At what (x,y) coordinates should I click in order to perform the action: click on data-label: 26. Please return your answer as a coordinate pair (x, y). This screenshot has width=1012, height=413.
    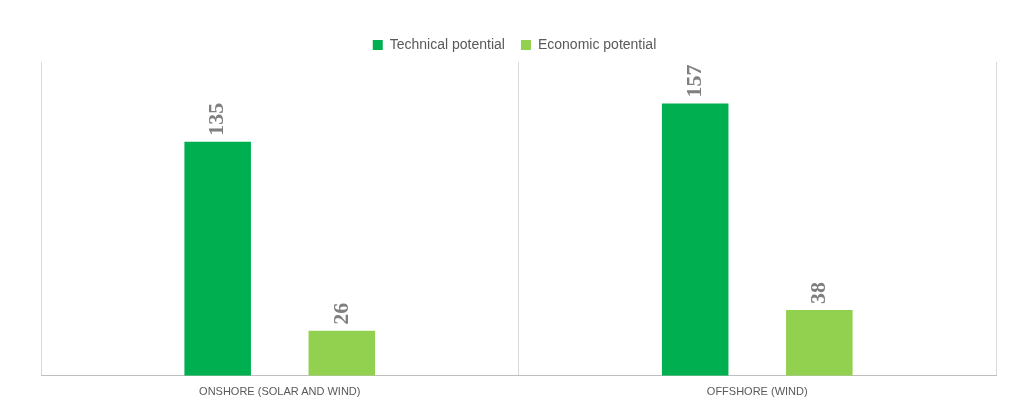
    Looking at the image, I should click on (340, 313).